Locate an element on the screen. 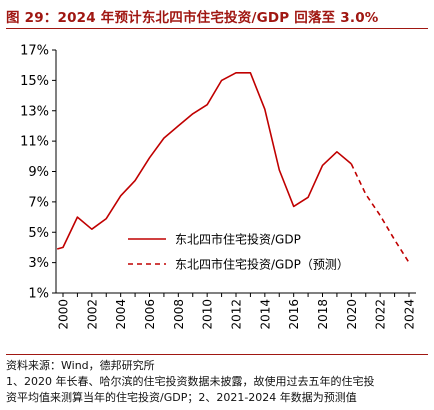 Image resolution: width=434 pixels, height=410 pixels. x-tick-label: 2022 is located at coordinates (381, 314).